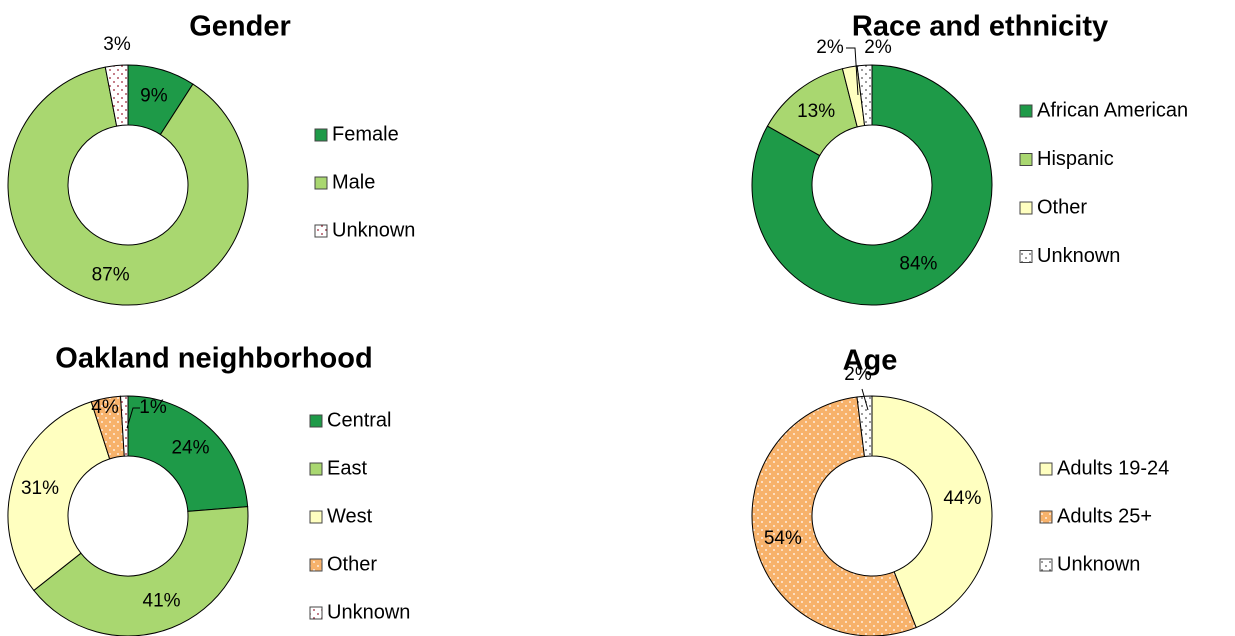 The image size is (1235, 636). Describe the element at coordinates (190, 447) in the screenshot. I see `data-label: 24%` at that location.